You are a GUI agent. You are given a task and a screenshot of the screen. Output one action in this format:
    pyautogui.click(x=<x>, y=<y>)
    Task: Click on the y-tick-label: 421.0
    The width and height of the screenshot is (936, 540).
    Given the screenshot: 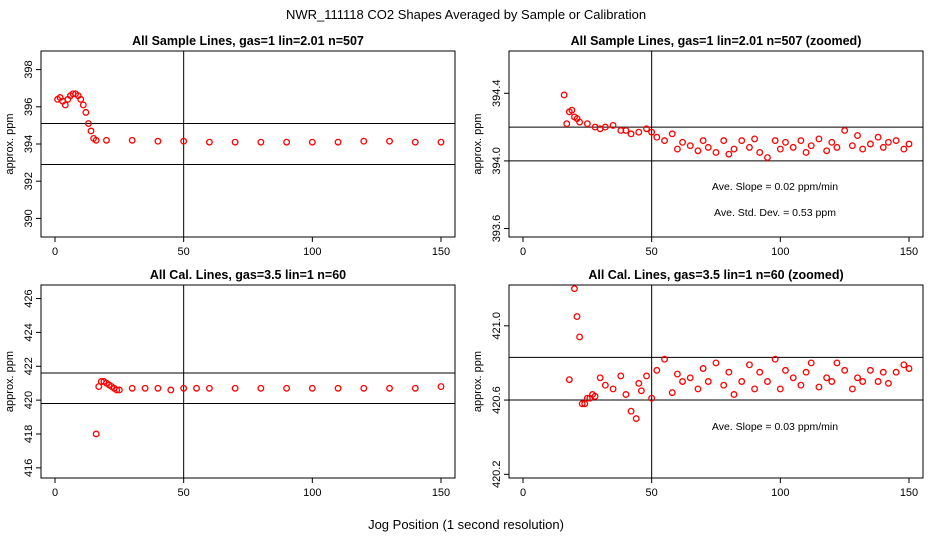 What is the action you would take?
    pyautogui.click(x=497, y=326)
    